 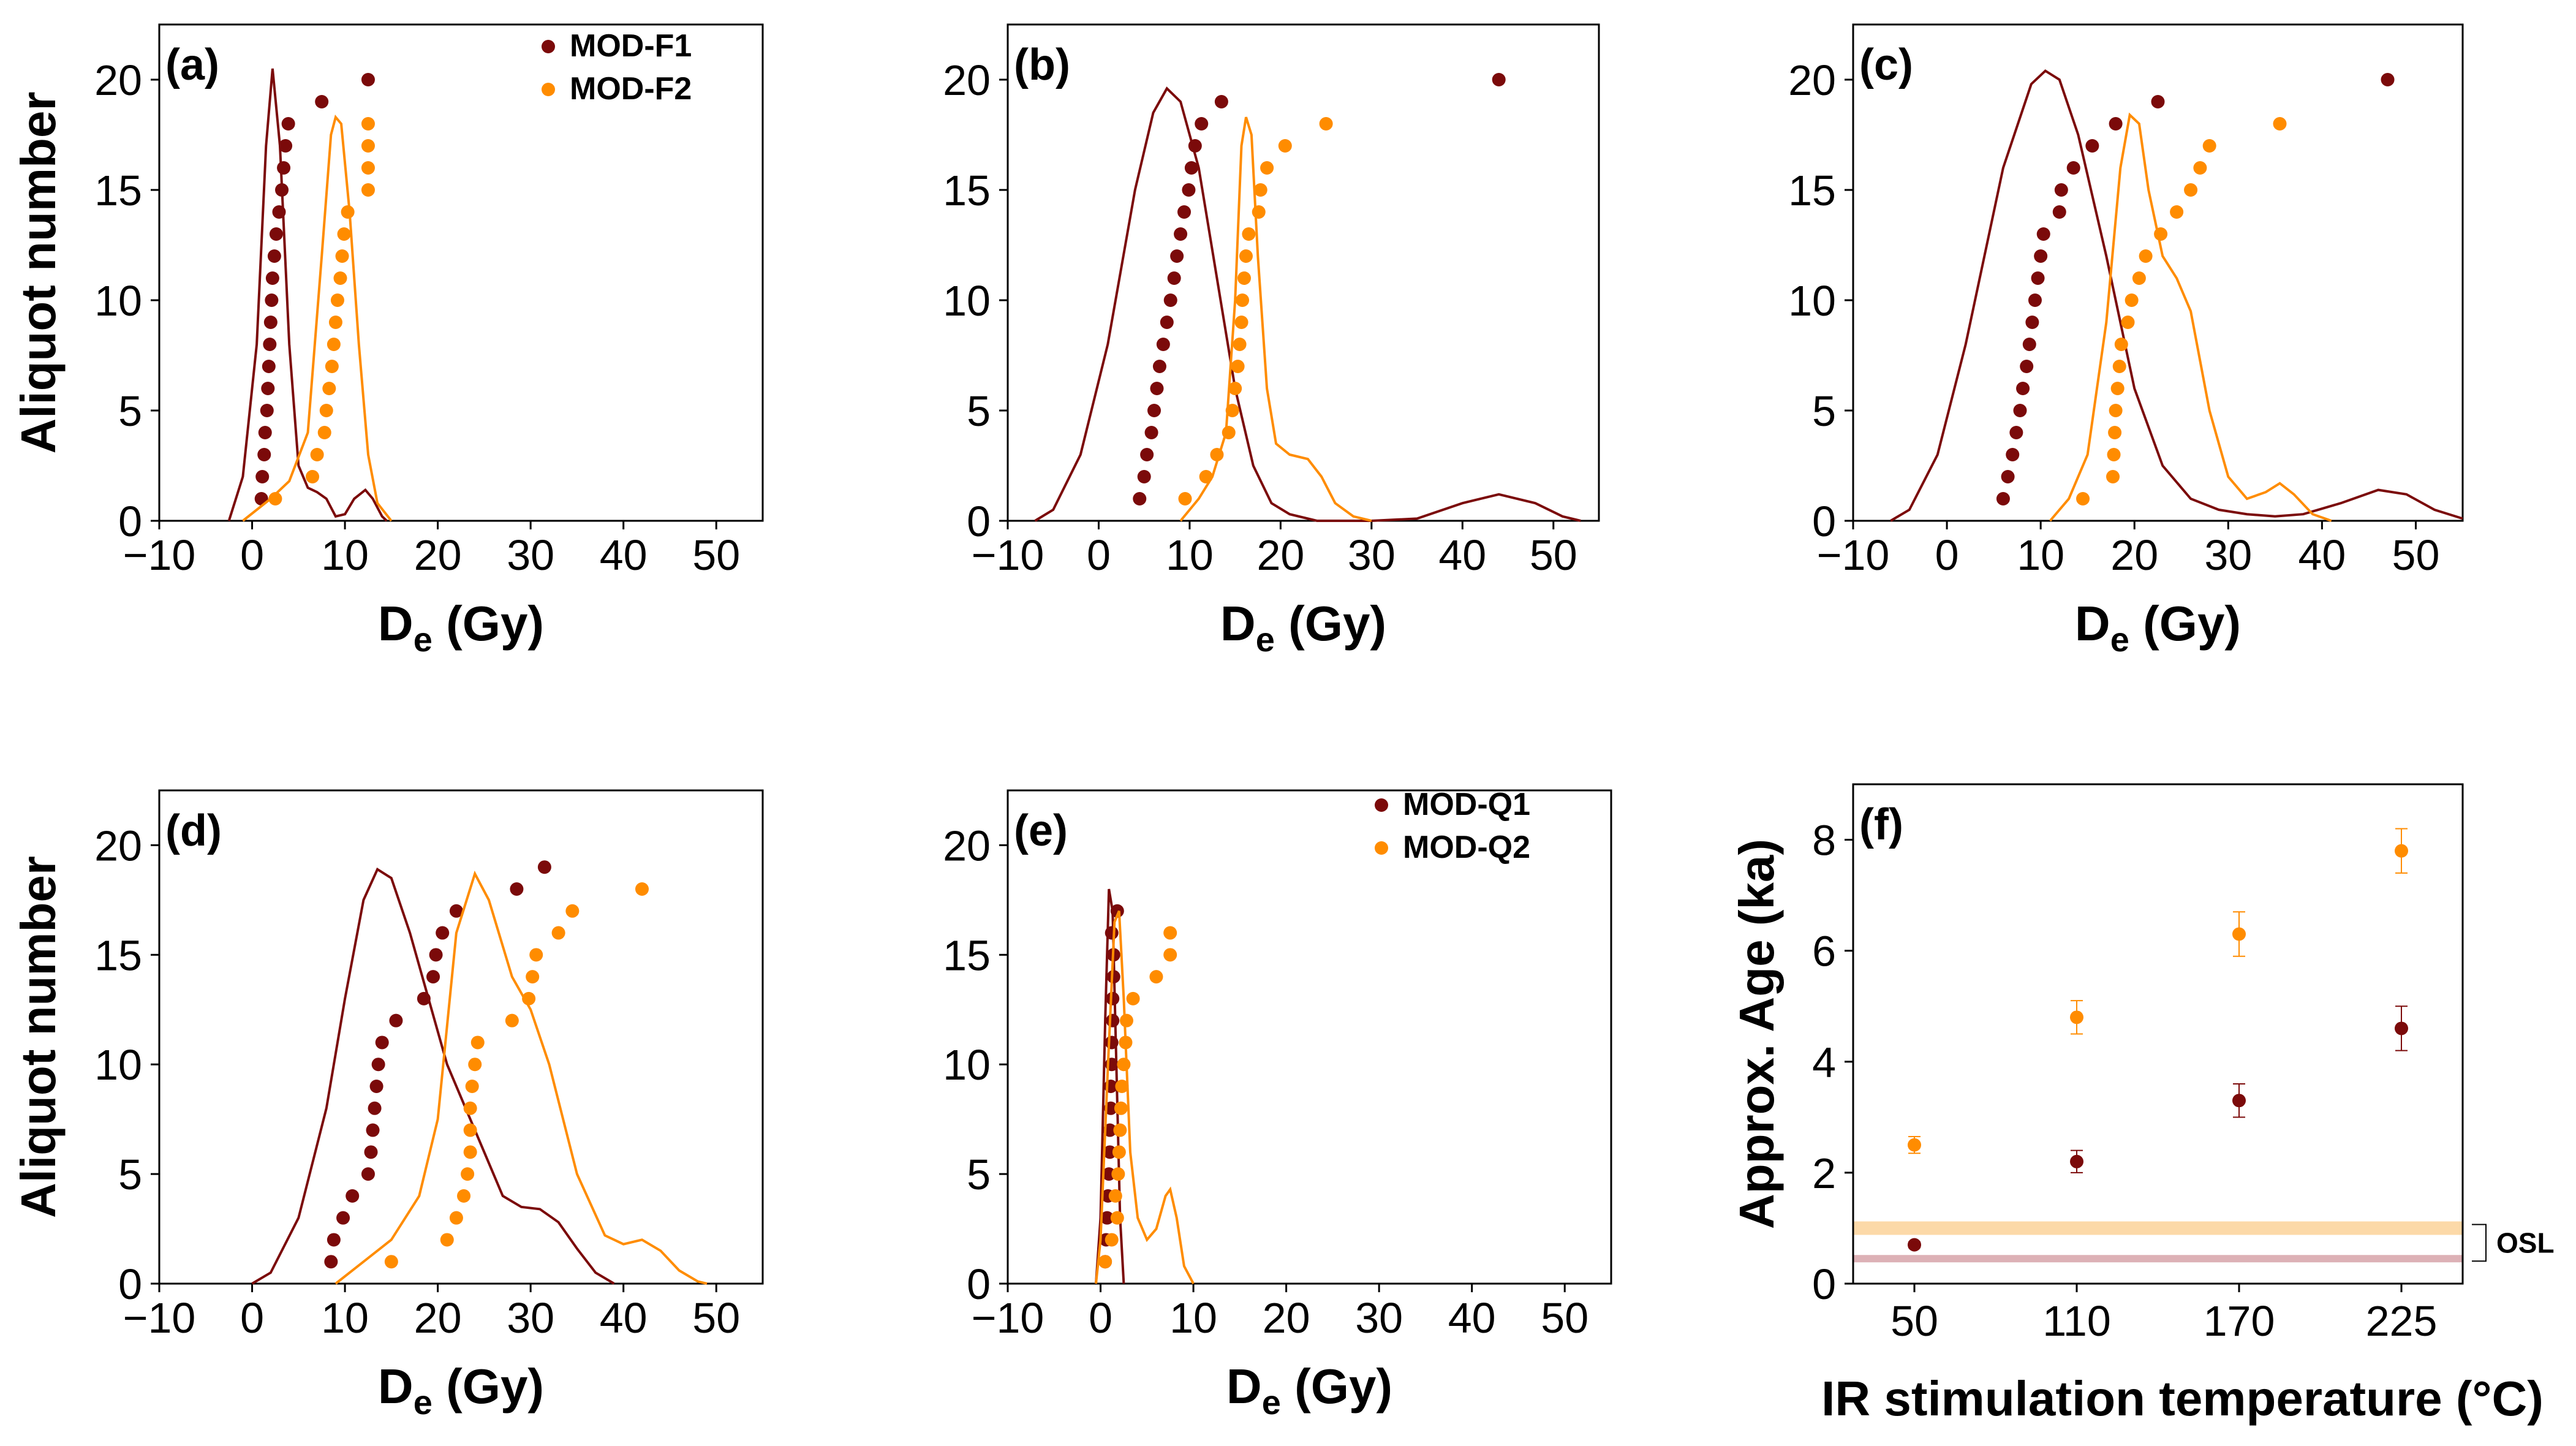 I want to click on y-axis-label: Aliquot number, so click(x=38, y=272).